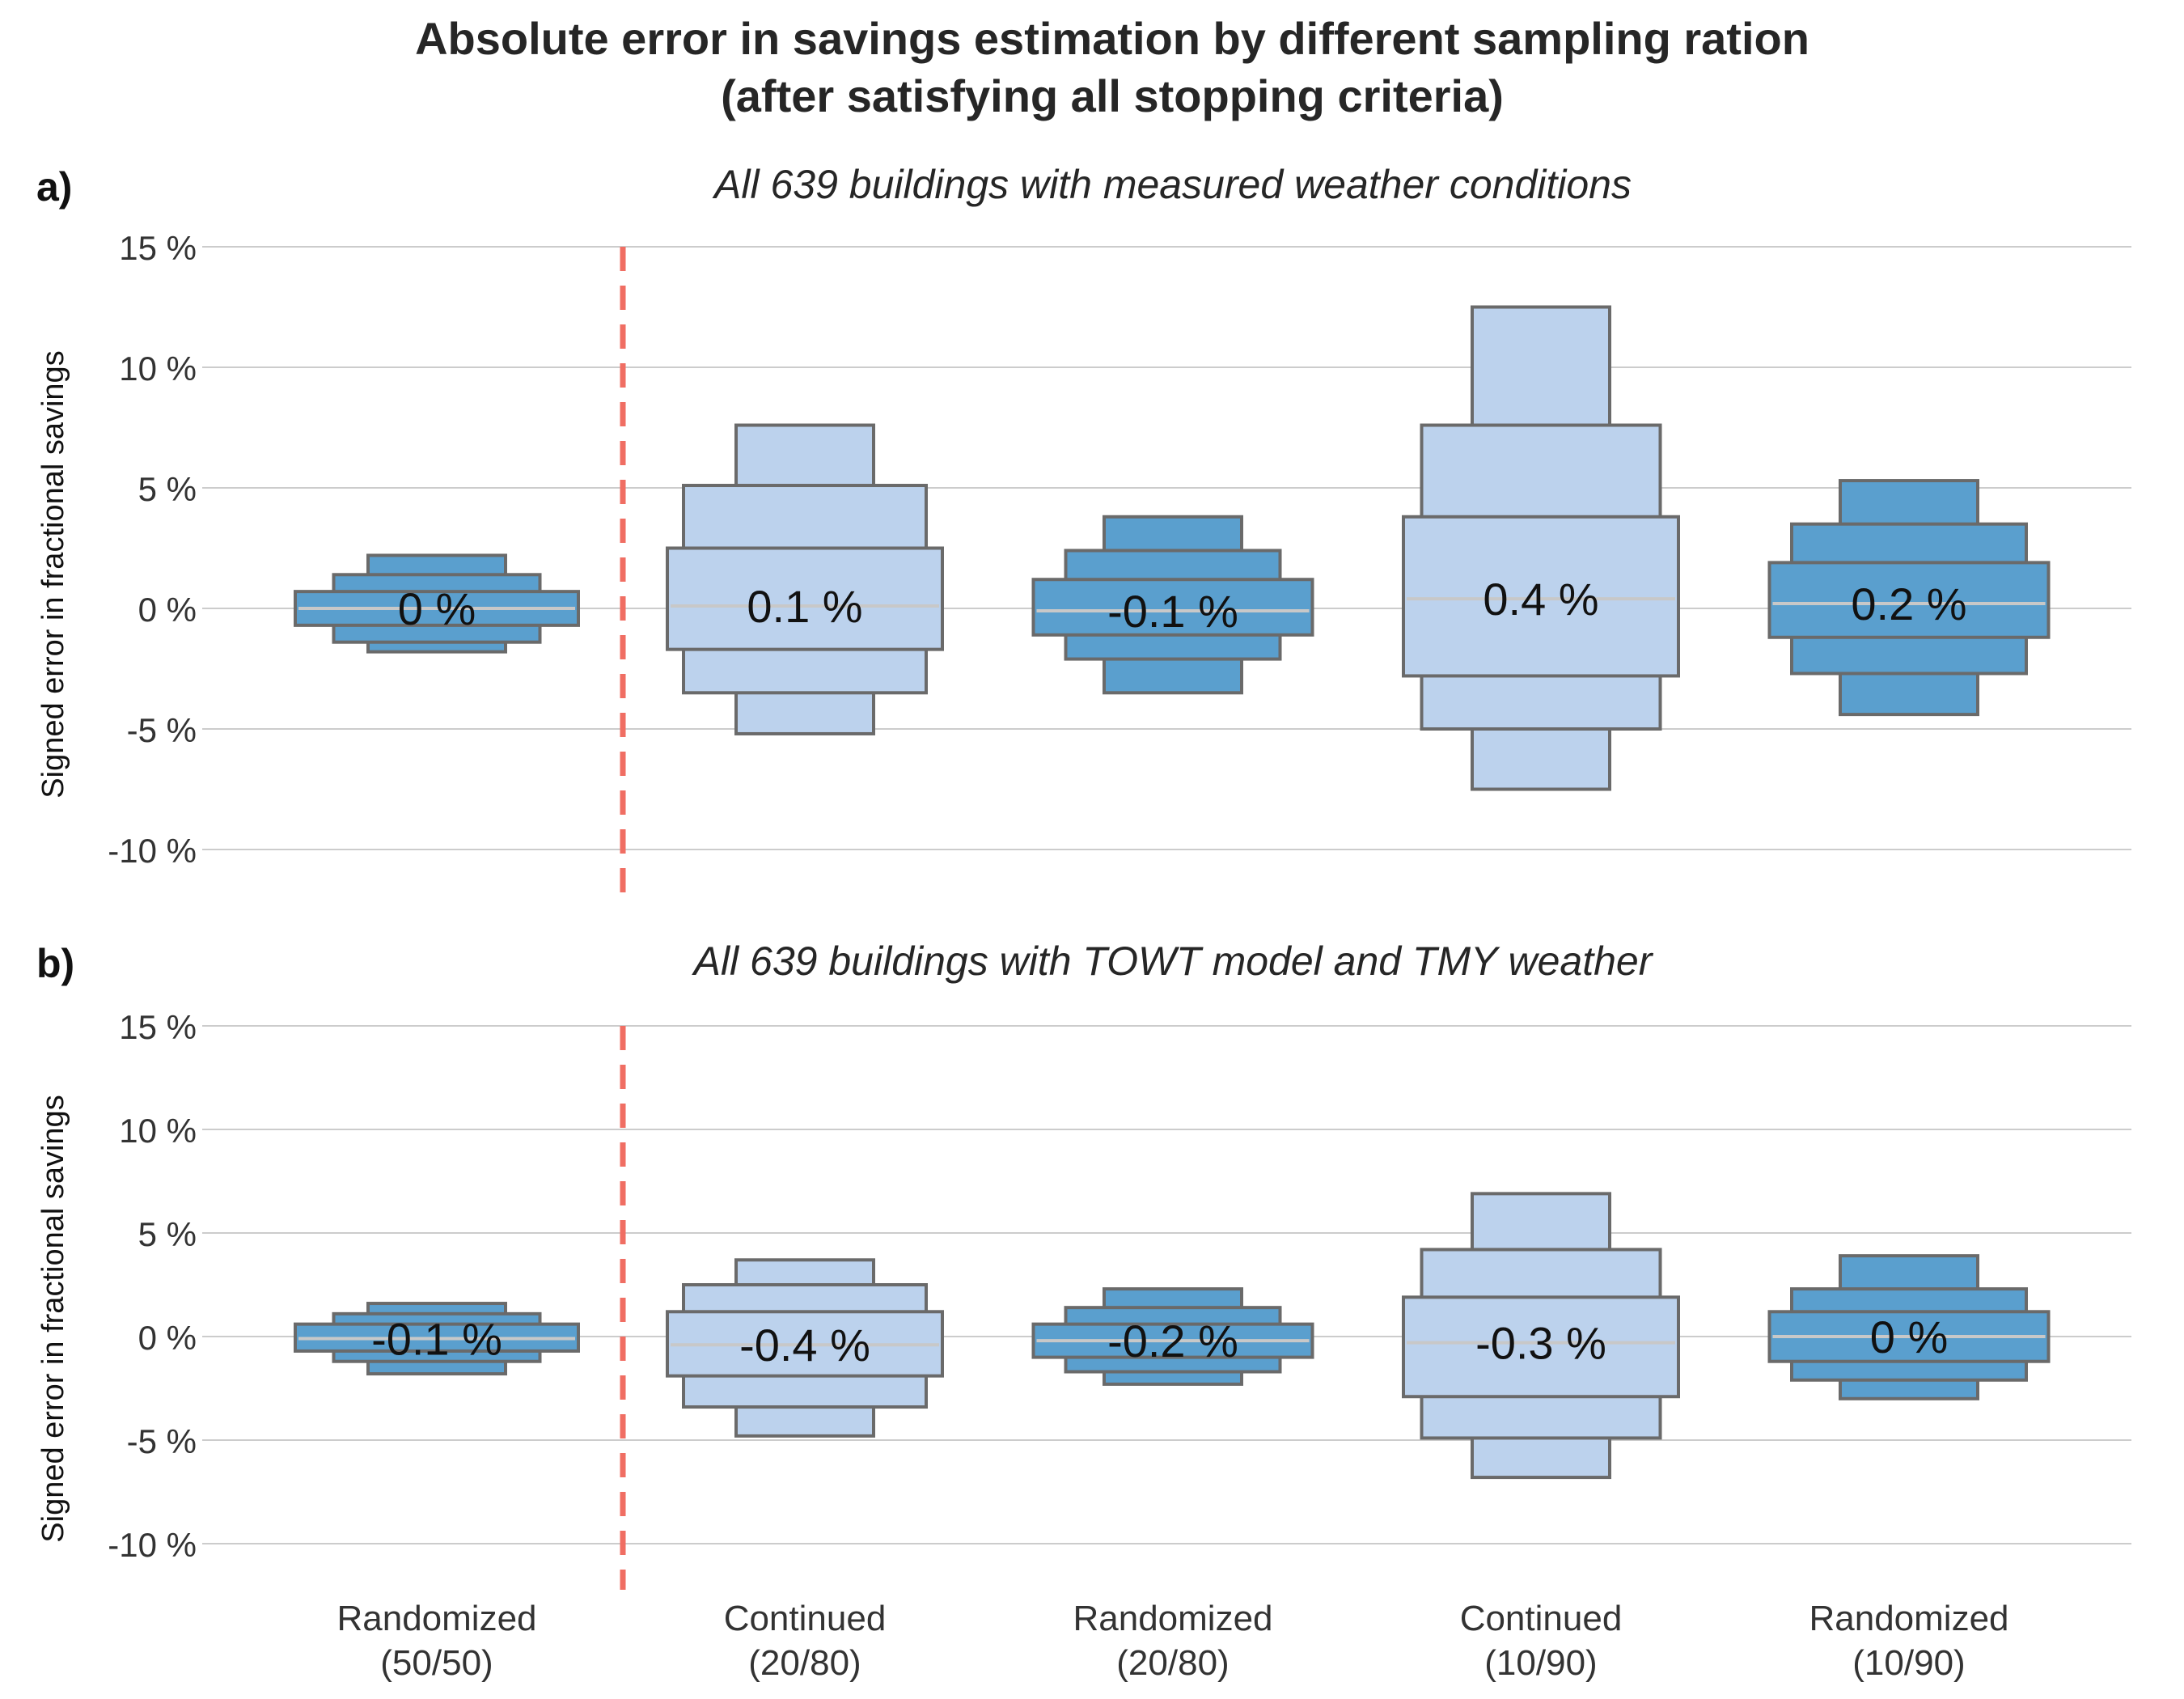 This screenshot has height=1699, width=2184. Describe the element at coordinates (55, 964) in the screenshot. I see `panel-b-label: b)` at that location.